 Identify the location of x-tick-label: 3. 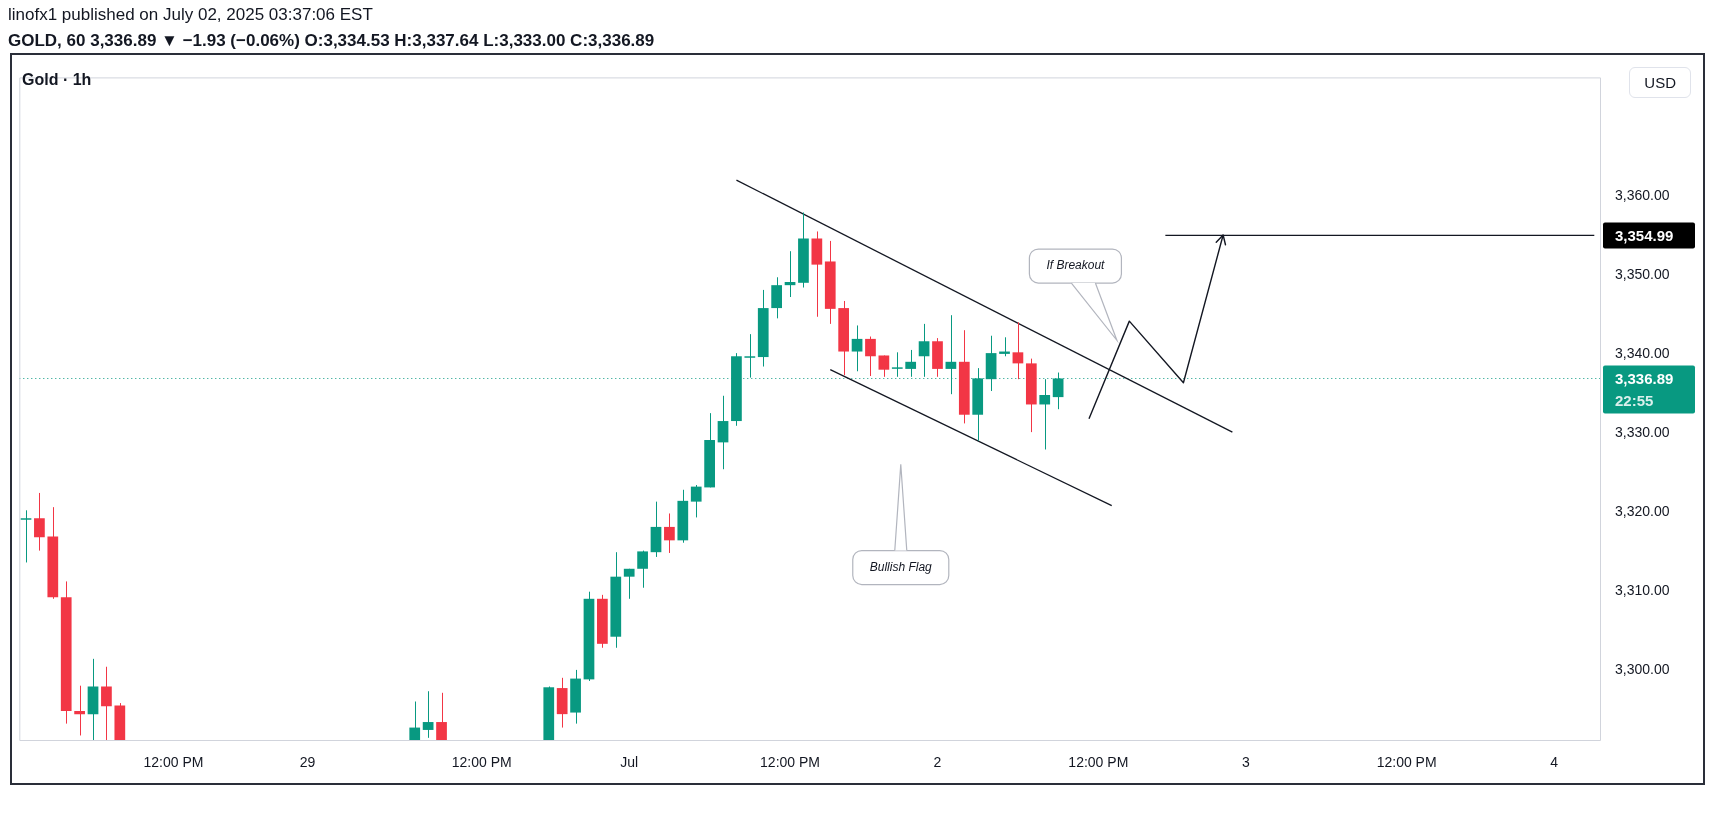
(1245, 762).